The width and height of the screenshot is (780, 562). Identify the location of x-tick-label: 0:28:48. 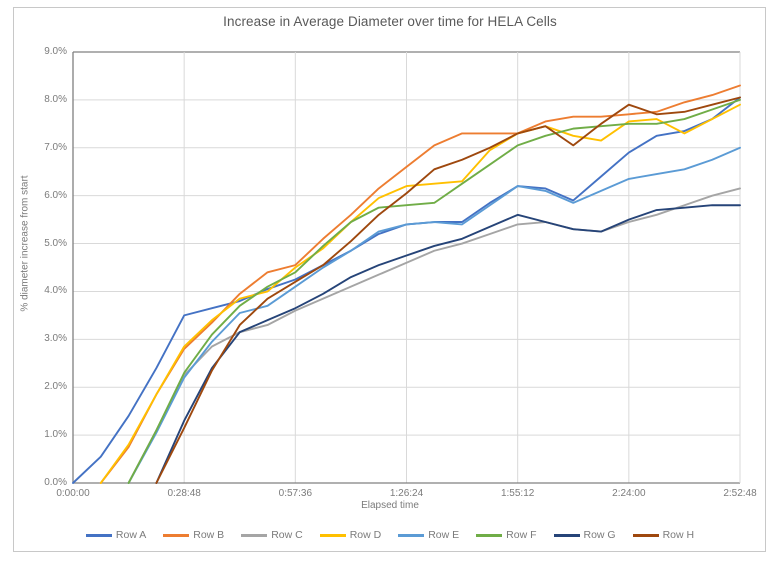
(184, 493).